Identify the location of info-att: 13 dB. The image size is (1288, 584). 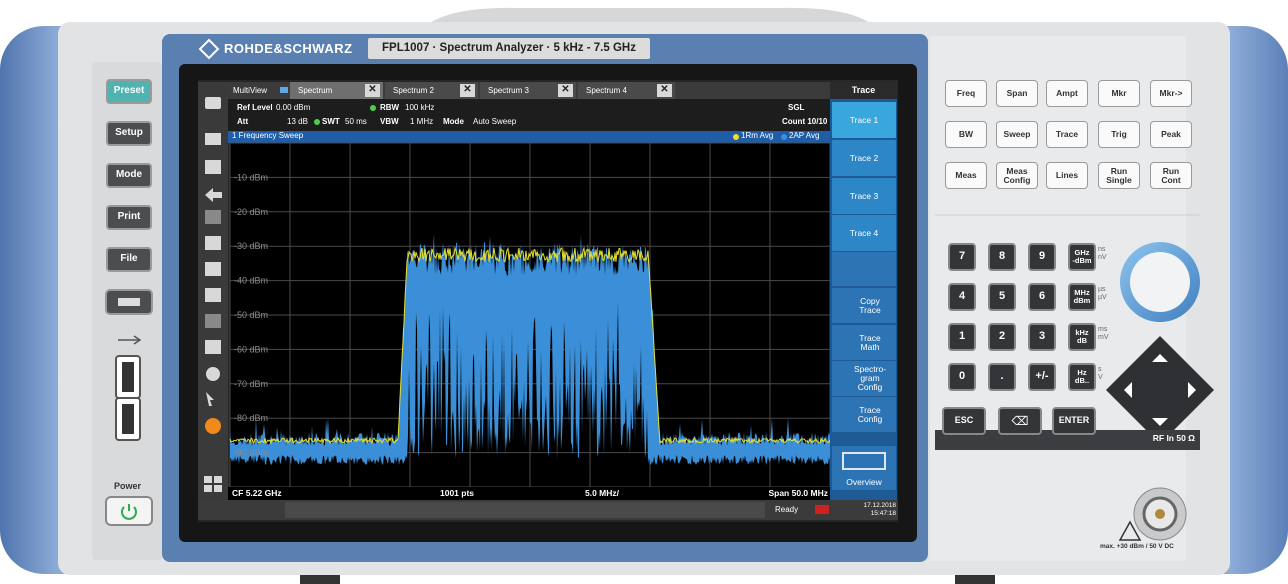
(297, 121).